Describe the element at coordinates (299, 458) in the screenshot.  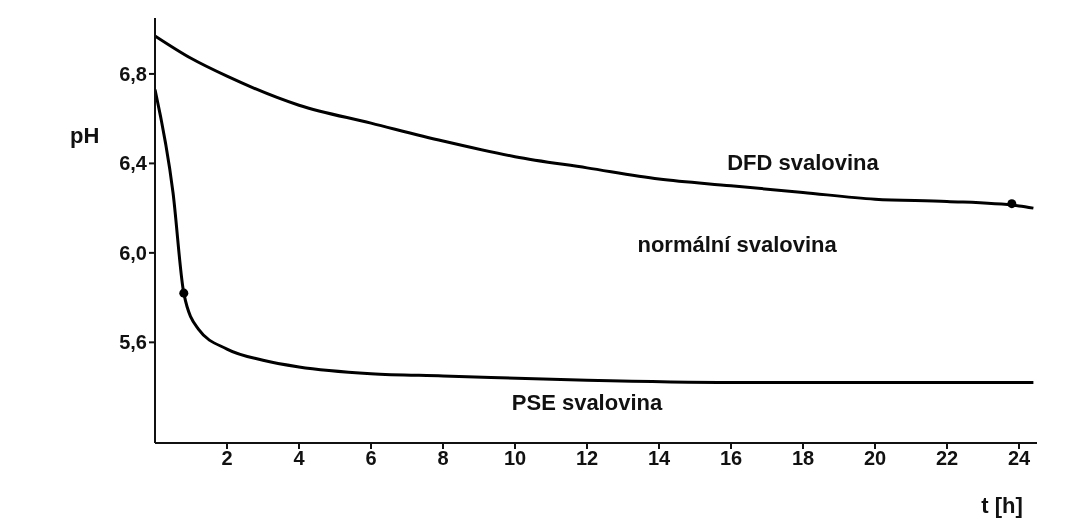
I see `x-tick-label: 4` at that location.